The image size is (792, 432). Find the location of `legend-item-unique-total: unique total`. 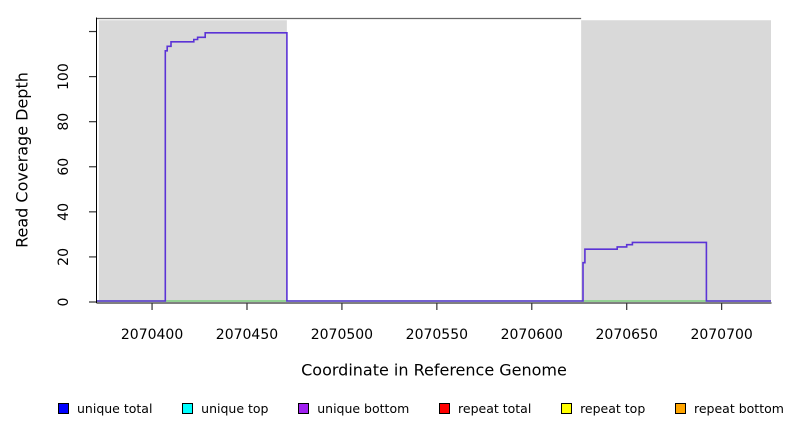

legend-item-unique-total: unique total is located at coordinates (105, 408).